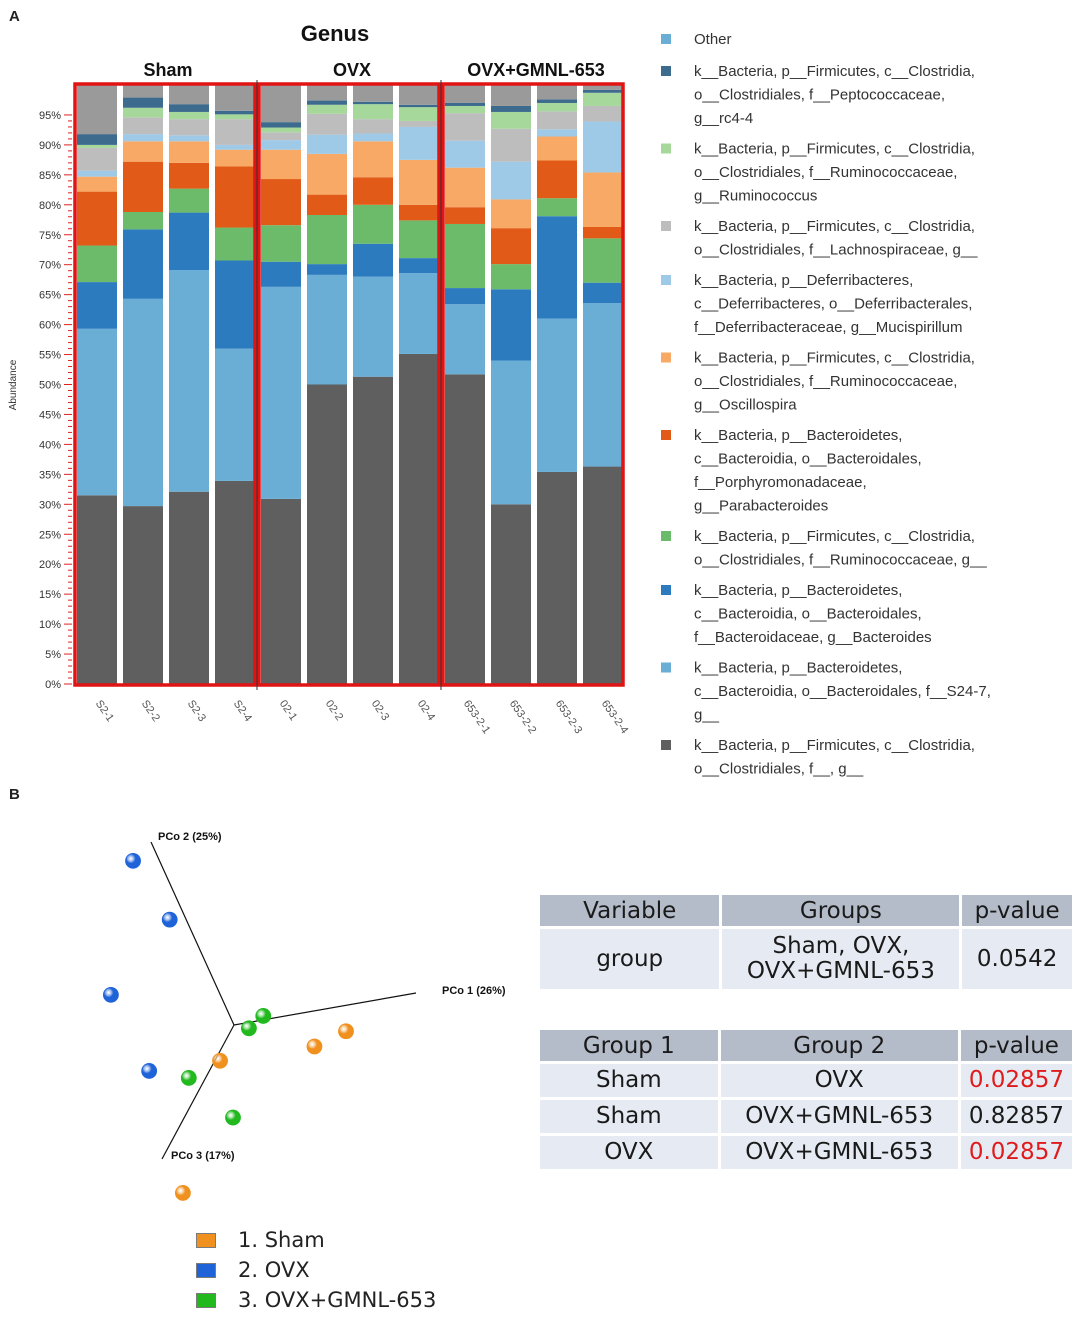 The height and width of the screenshot is (1327, 1084). What do you see at coordinates (1016, 1116) in the screenshot?
I see `row2-p-value: 0.82857` at bounding box center [1016, 1116].